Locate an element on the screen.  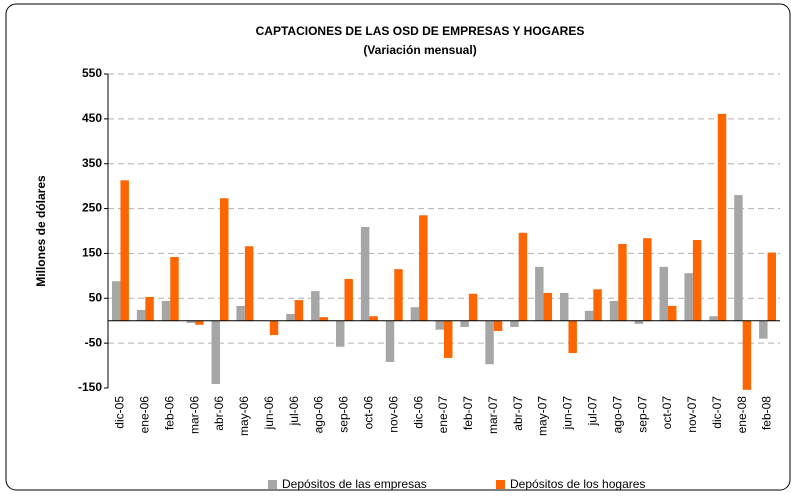
x-tick-label: jul-06 is located at coordinates (294, 411).